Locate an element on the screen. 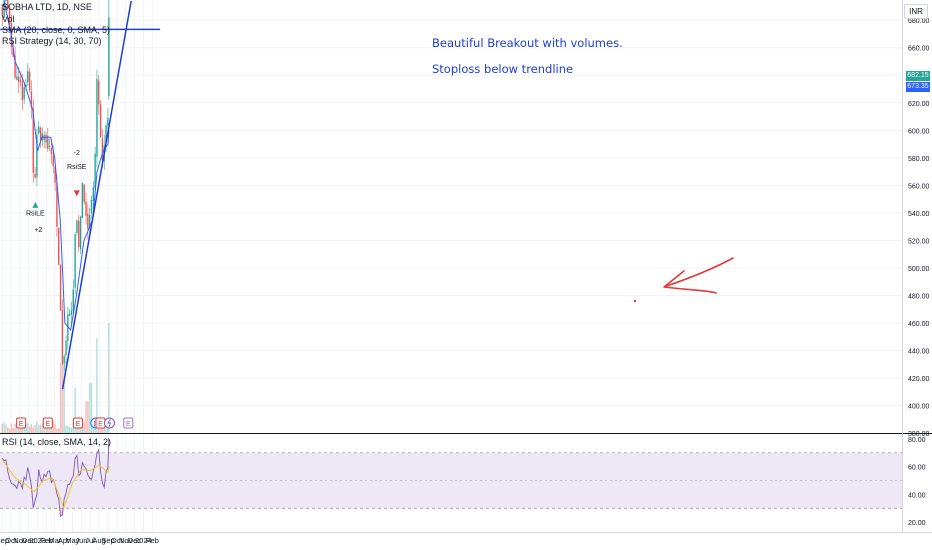 This screenshot has height=550, width=932. rsi-long-label: RsiLE is located at coordinates (35, 214).